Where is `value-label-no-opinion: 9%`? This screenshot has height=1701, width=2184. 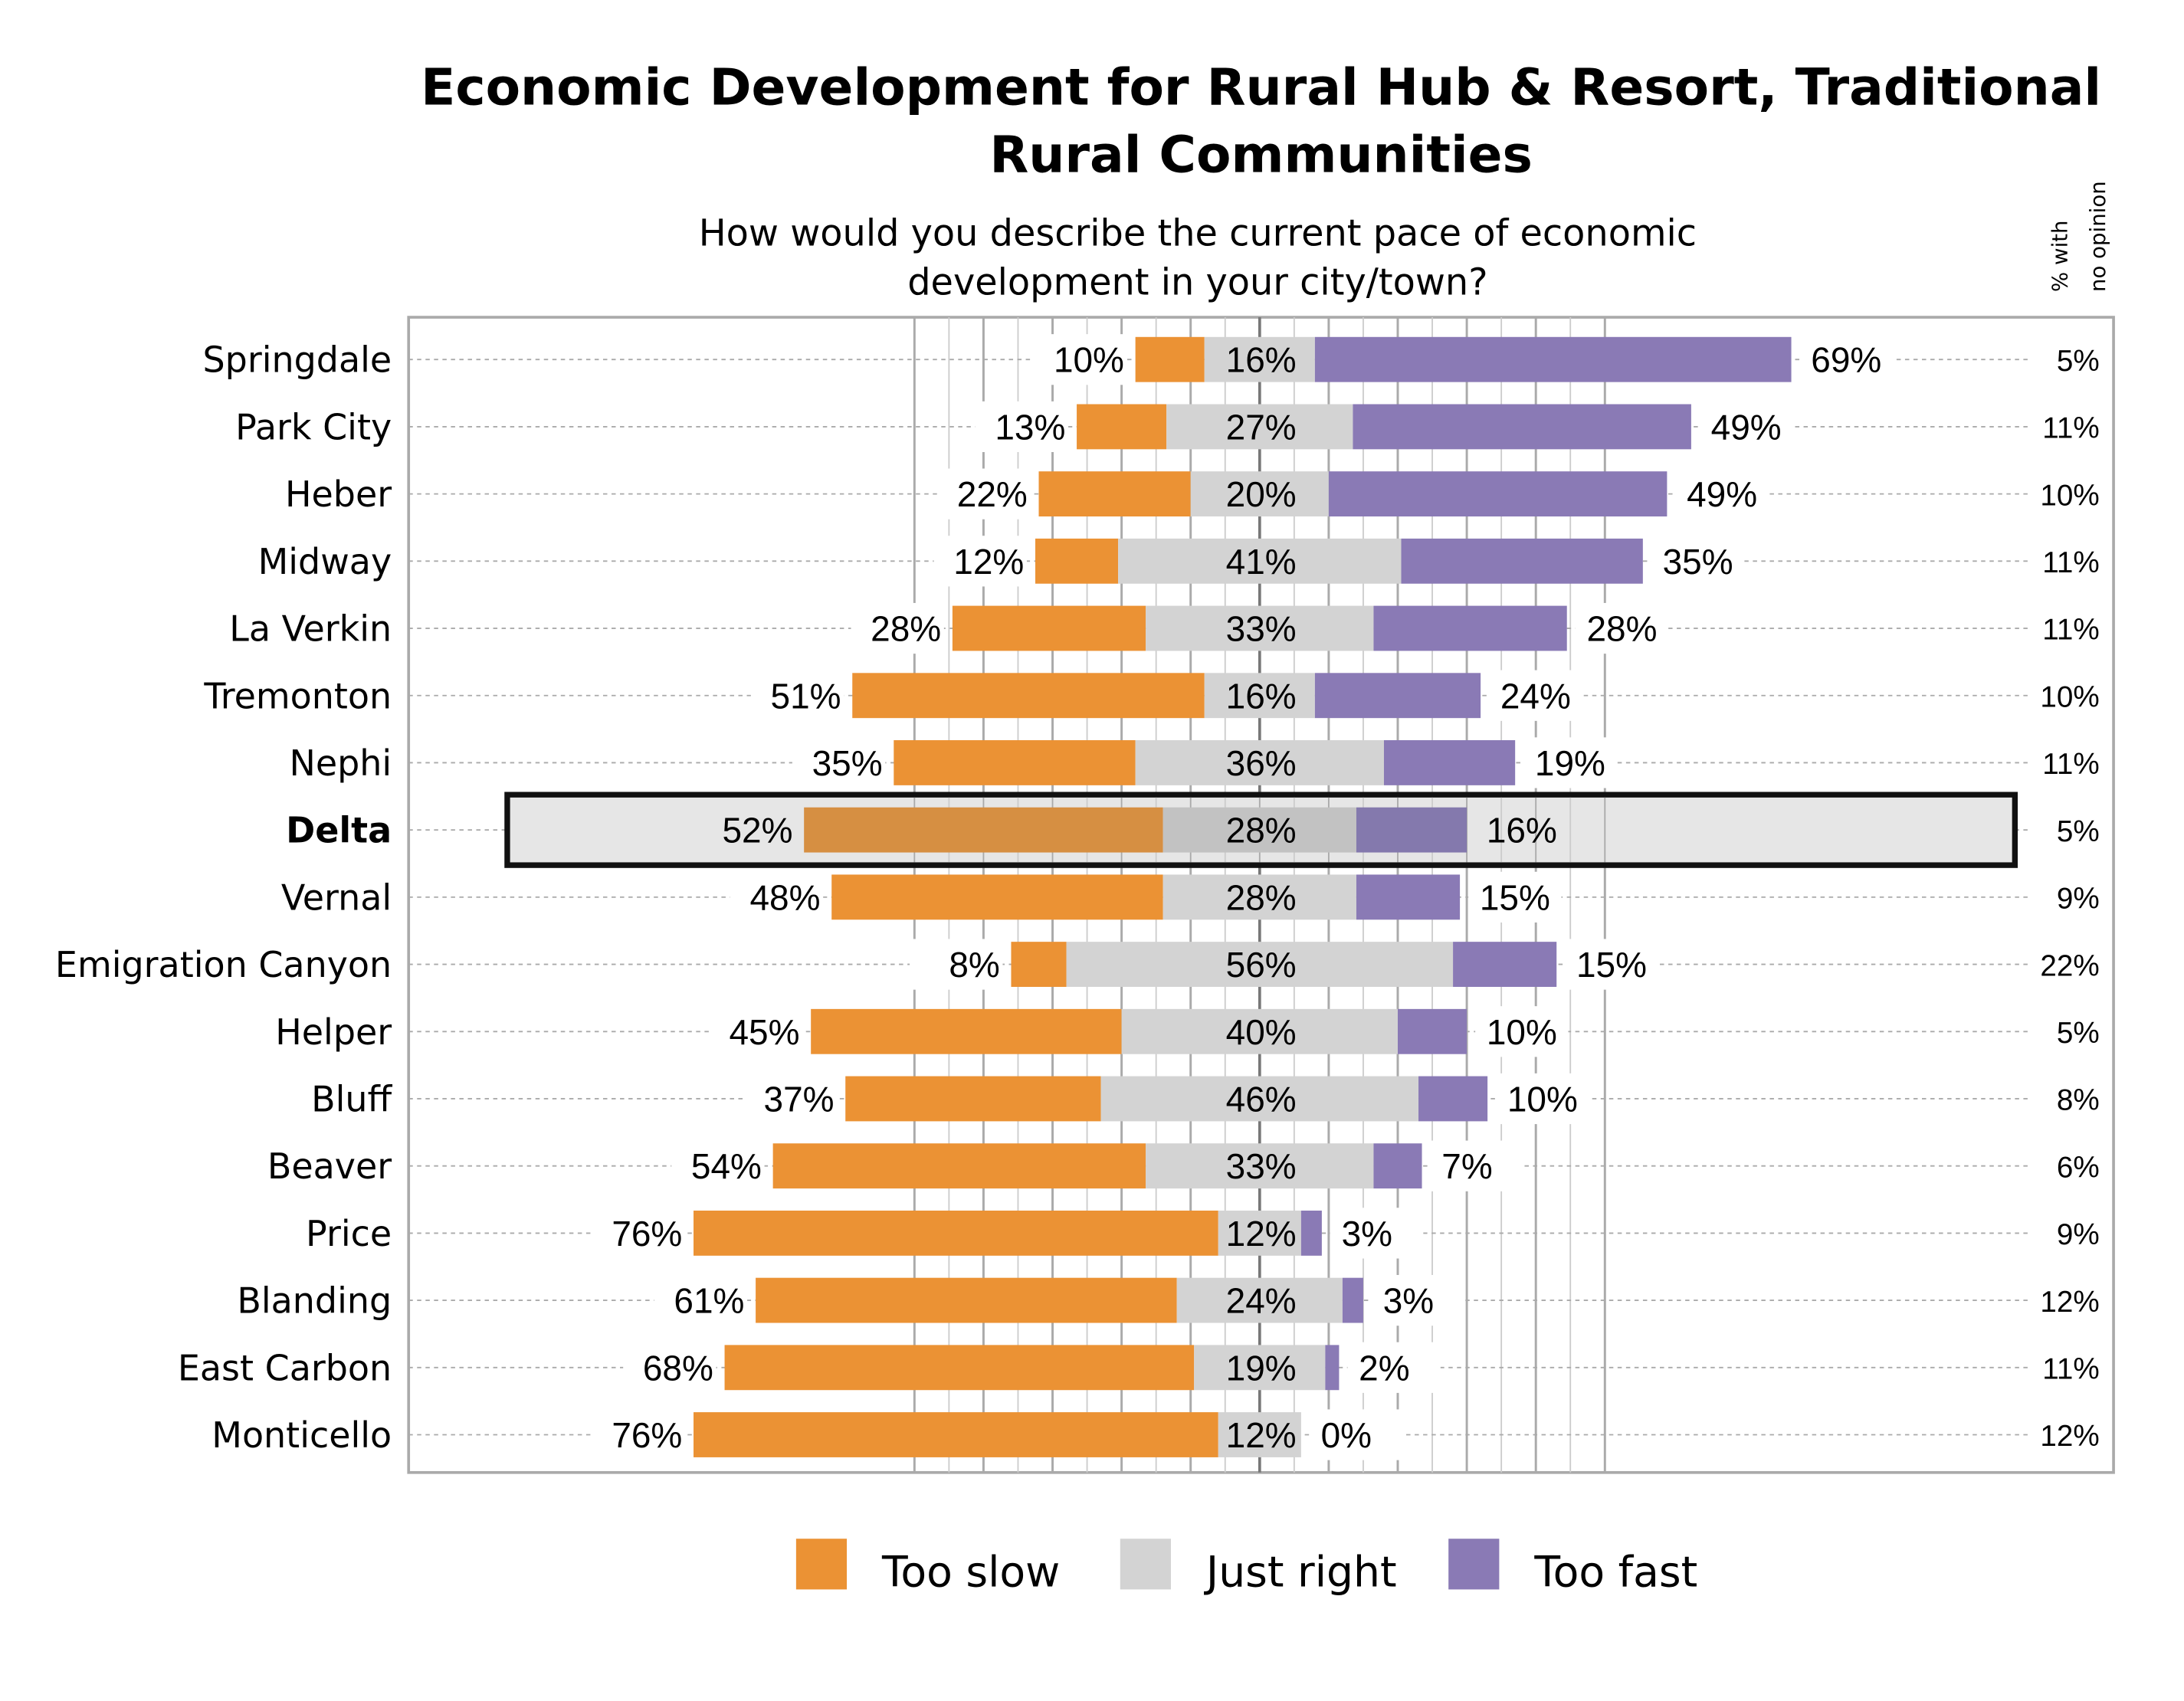
value-label-no-opinion: 9% is located at coordinates (2078, 1234).